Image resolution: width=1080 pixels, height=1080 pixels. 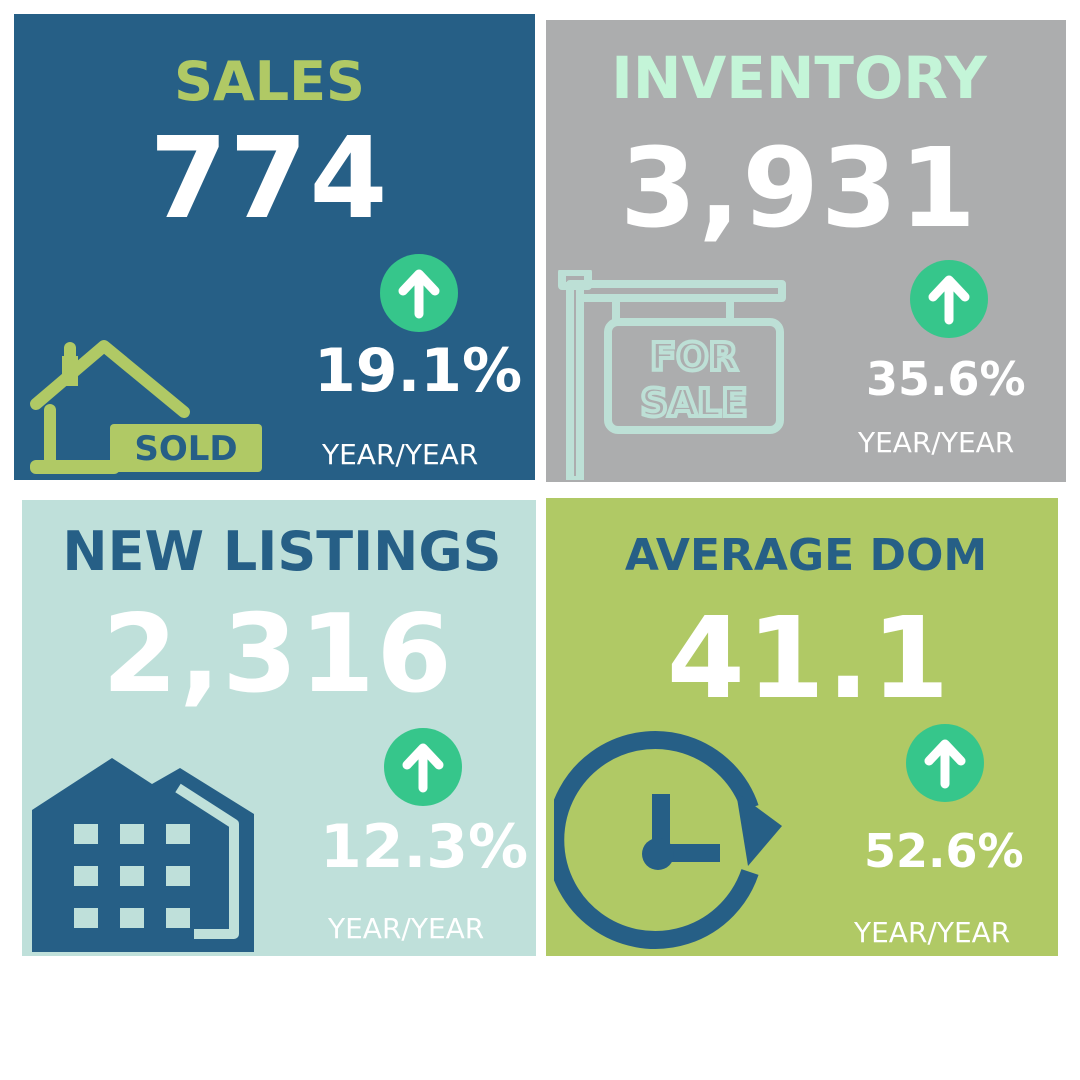 I want to click on average-dom-title: AVERAGE DOM, so click(x=806, y=555).